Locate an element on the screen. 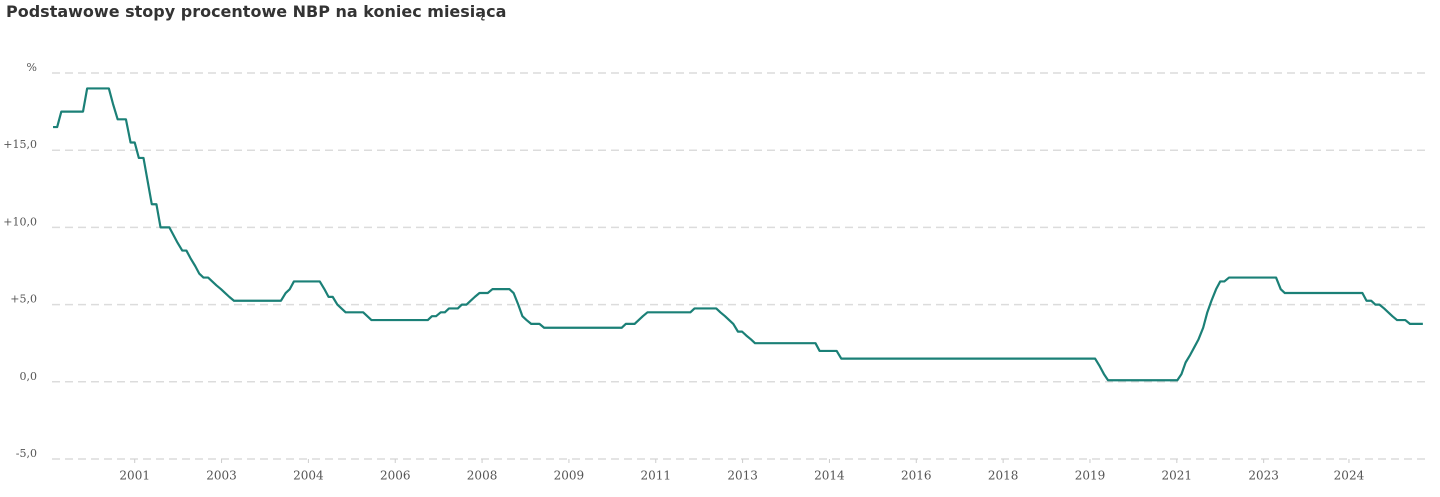 The image size is (1440, 497). x-tick-label: 2013 is located at coordinates (742, 476).